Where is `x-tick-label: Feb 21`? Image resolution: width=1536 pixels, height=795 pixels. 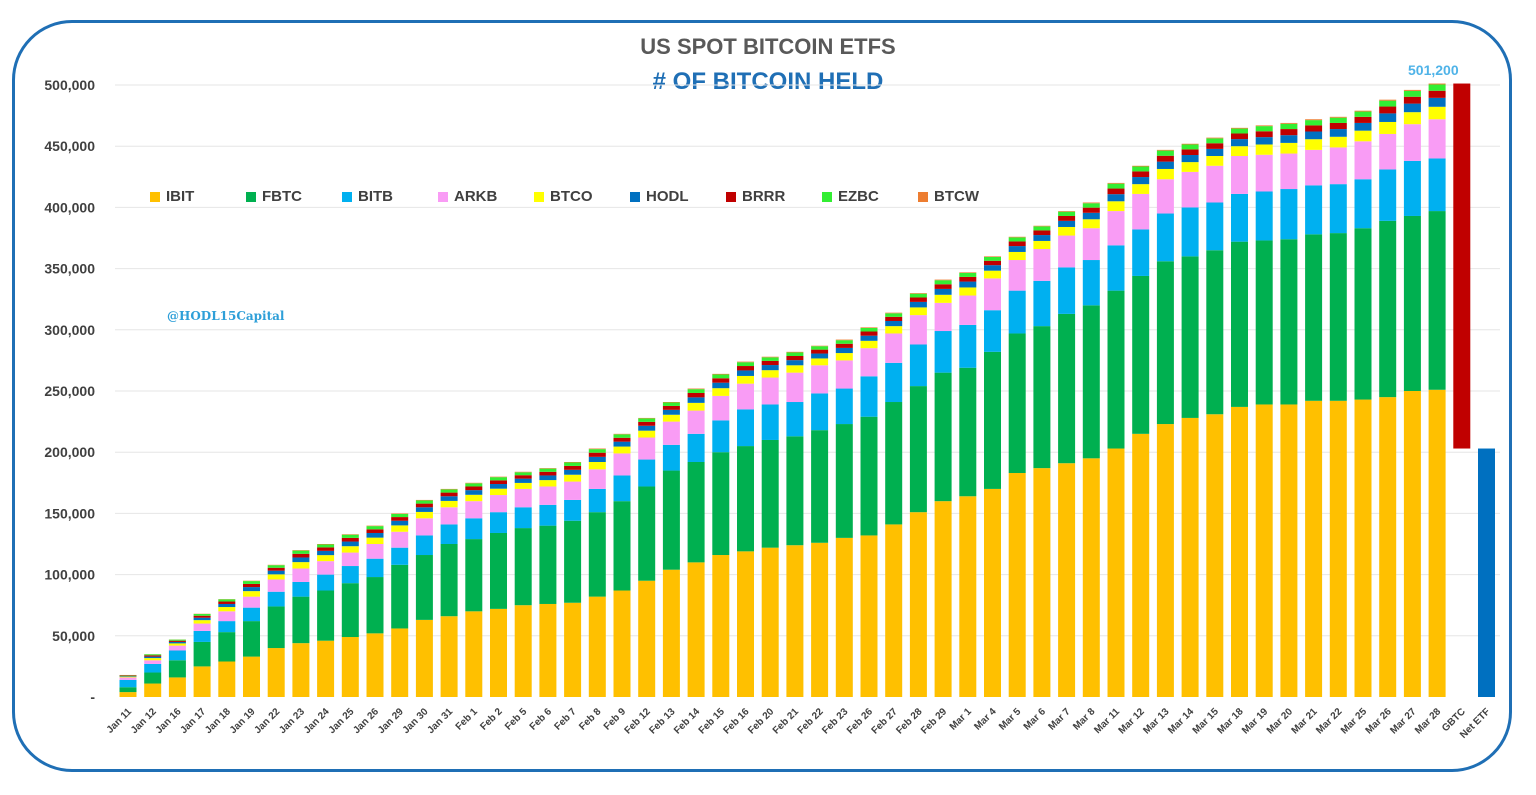
x-tick-label: Feb 21 is located at coordinates (786, 721).